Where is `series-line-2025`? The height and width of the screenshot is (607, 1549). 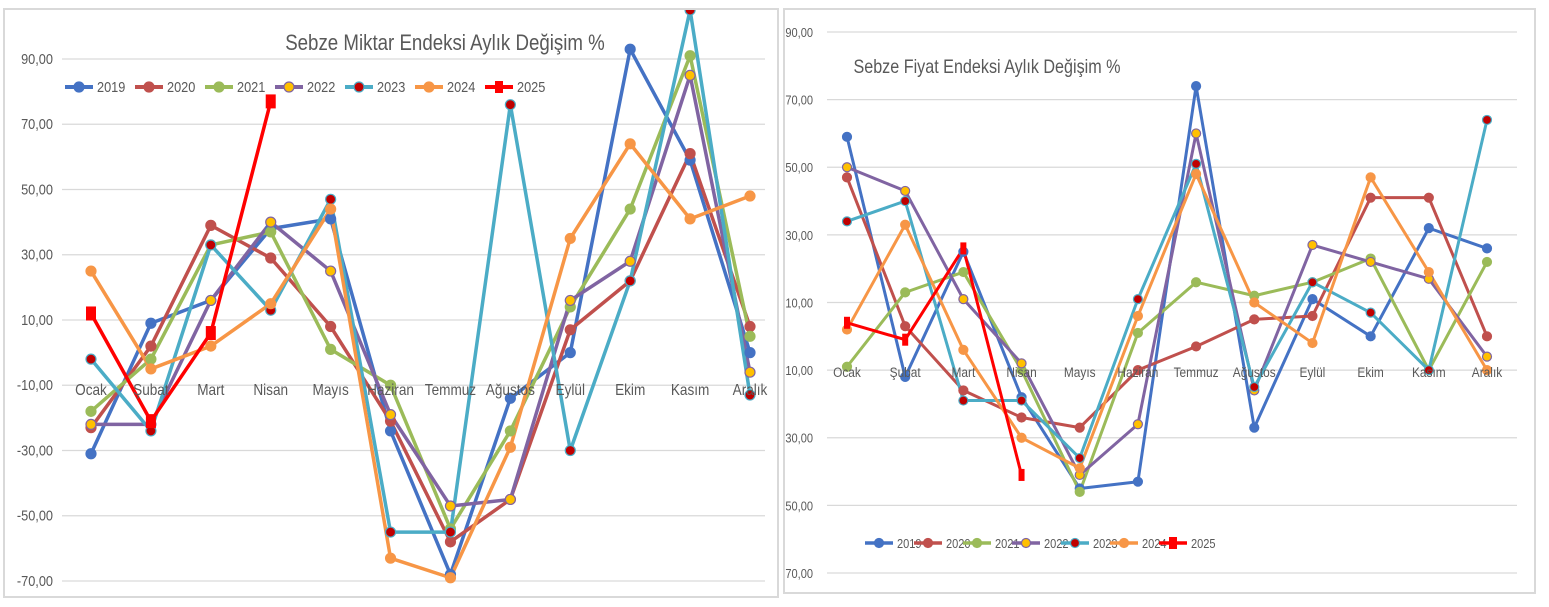 series-line-2025 is located at coordinates (934, 361).